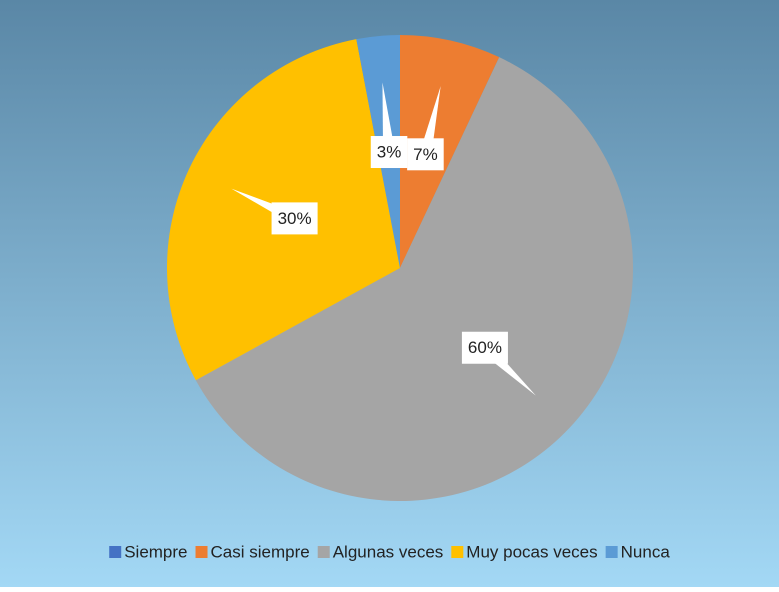  Describe the element at coordinates (155, 551) in the screenshot. I see `legend-label: Siempre` at that location.